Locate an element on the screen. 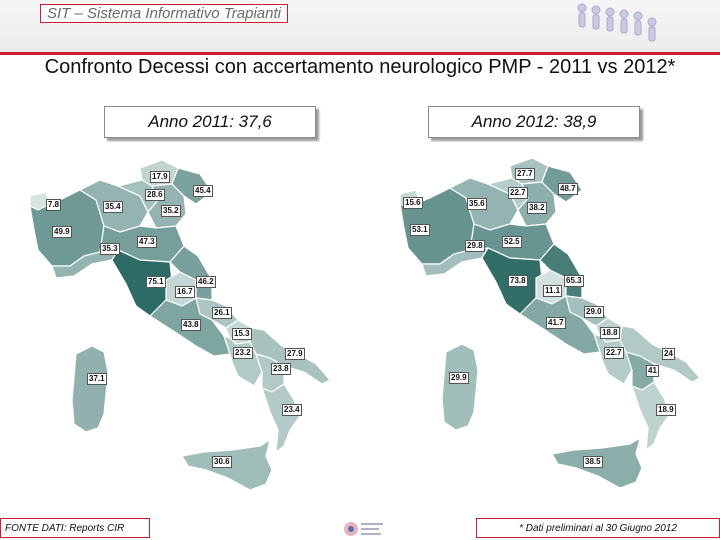 The width and height of the screenshot is (720, 540). value-label: 23.4 is located at coordinates (292, 410).